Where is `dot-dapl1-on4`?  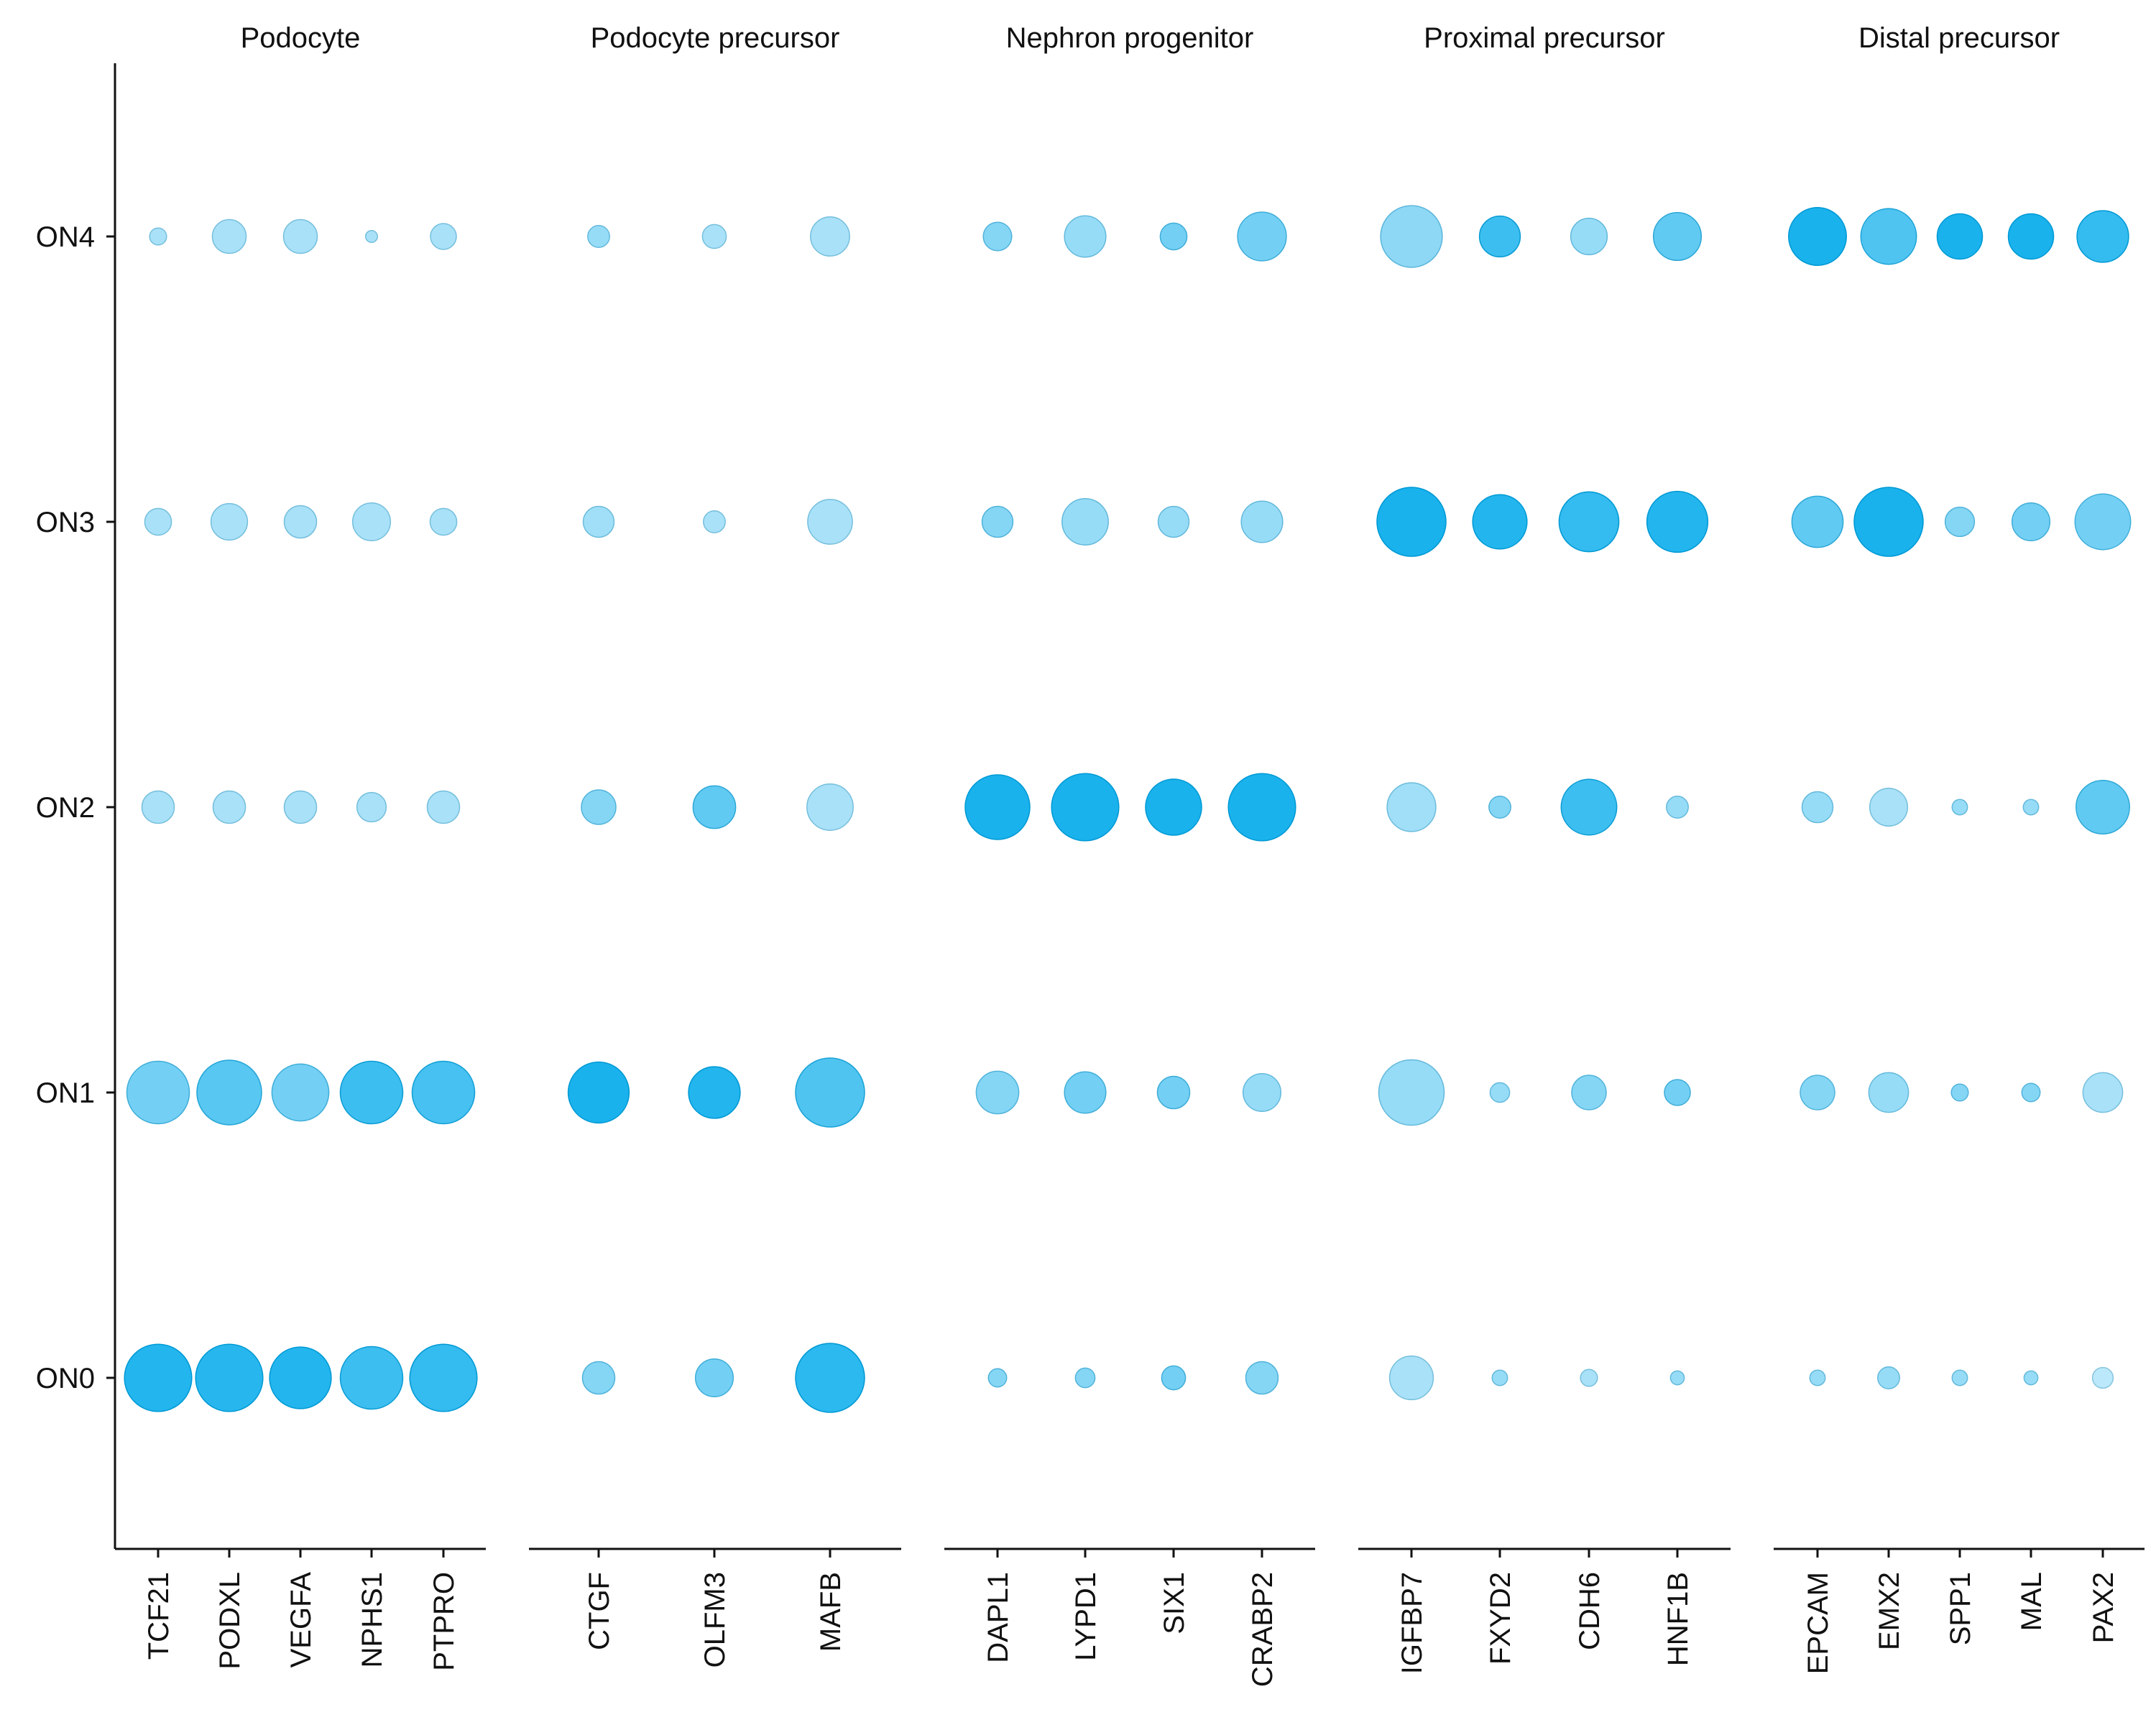
dot-dapl1-on4 is located at coordinates (997, 236).